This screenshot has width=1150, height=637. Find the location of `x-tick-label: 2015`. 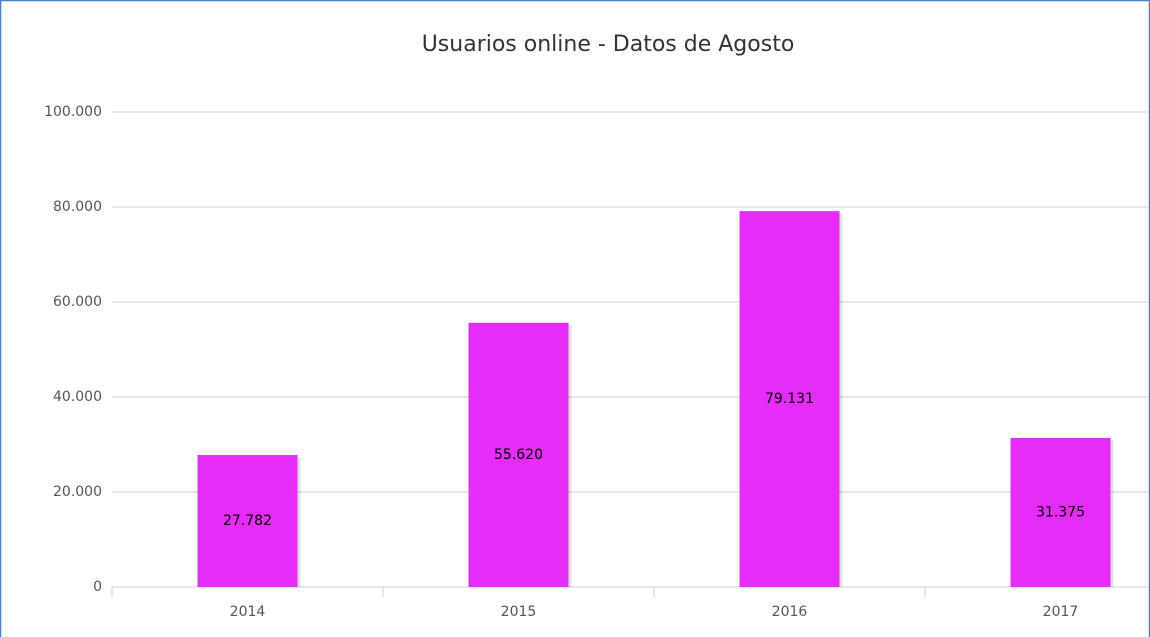

x-tick-label: 2015 is located at coordinates (519, 612).